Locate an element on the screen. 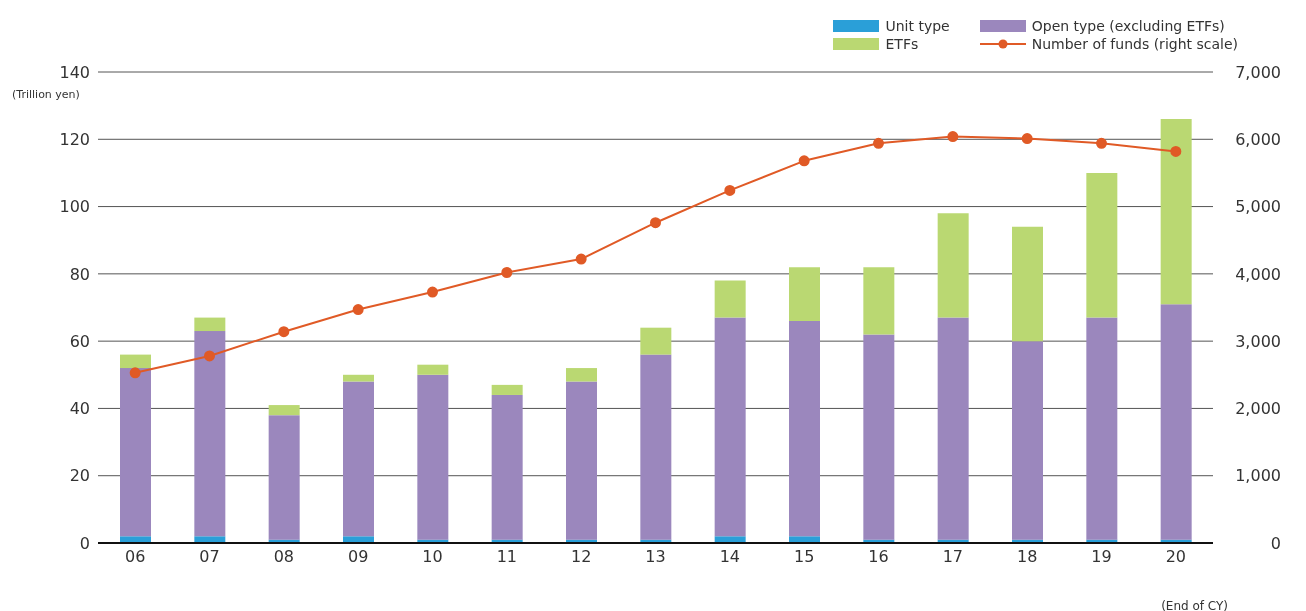 The width and height of the screenshot is (1306, 611). x-tick-label: 14 is located at coordinates (730, 557).